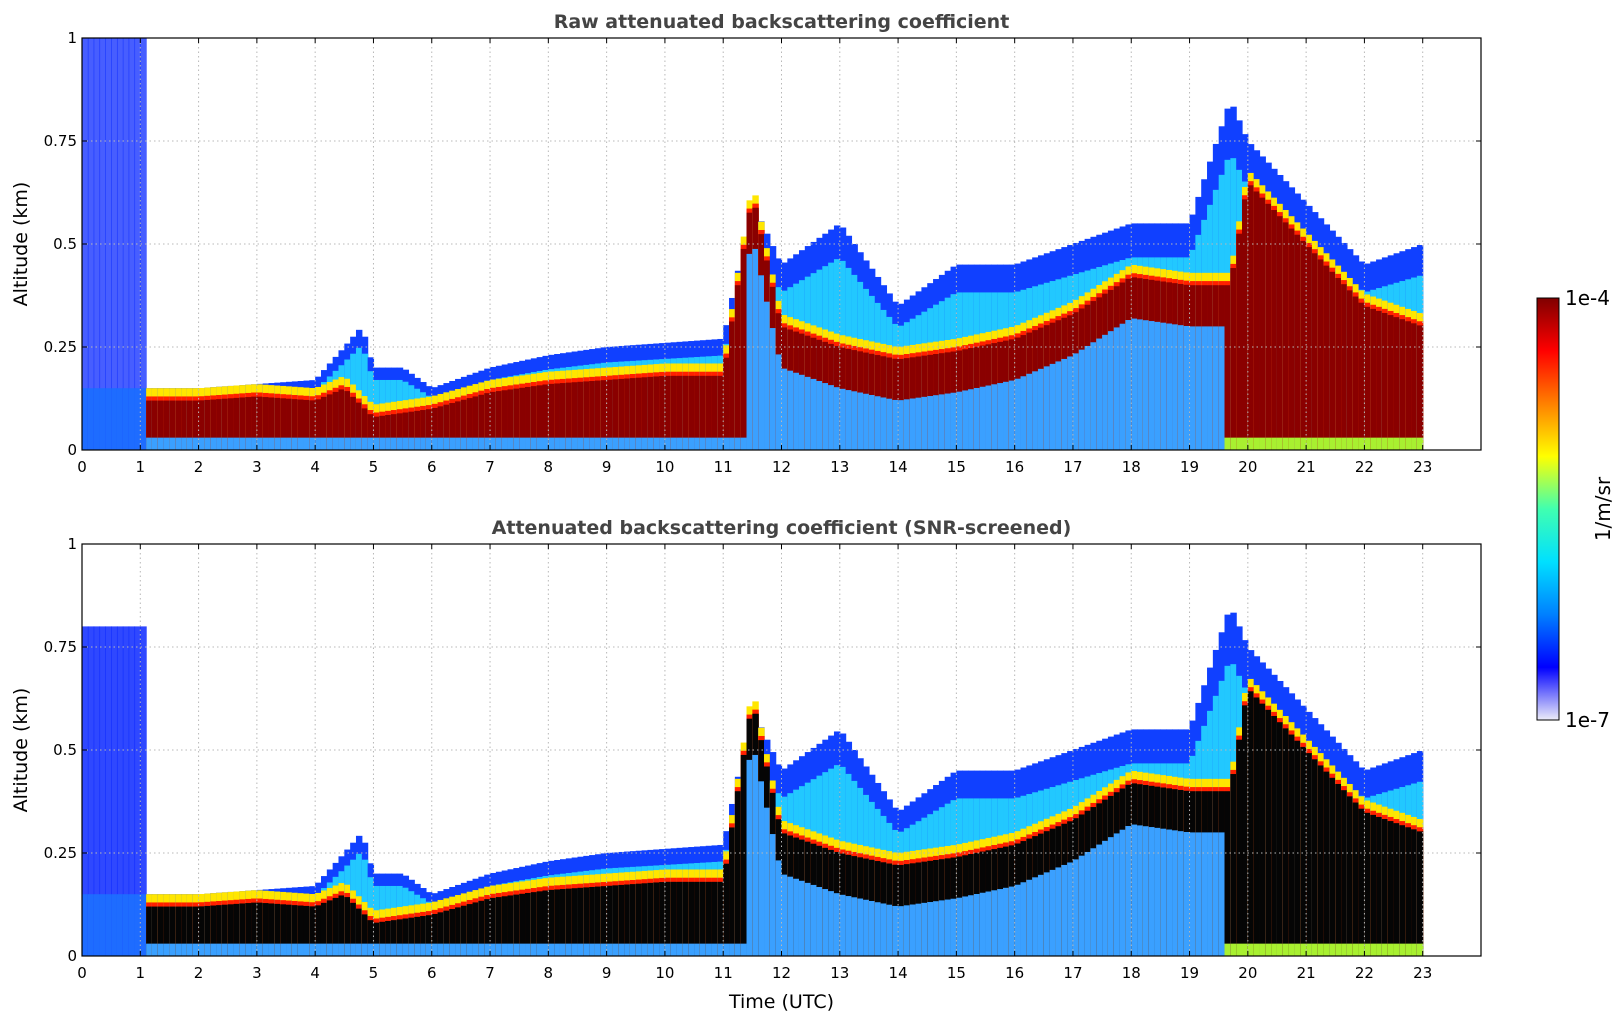  What do you see at coordinates (956, 467) in the screenshot?
I see `x-tick-label: 15` at bounding box center [956, 467].